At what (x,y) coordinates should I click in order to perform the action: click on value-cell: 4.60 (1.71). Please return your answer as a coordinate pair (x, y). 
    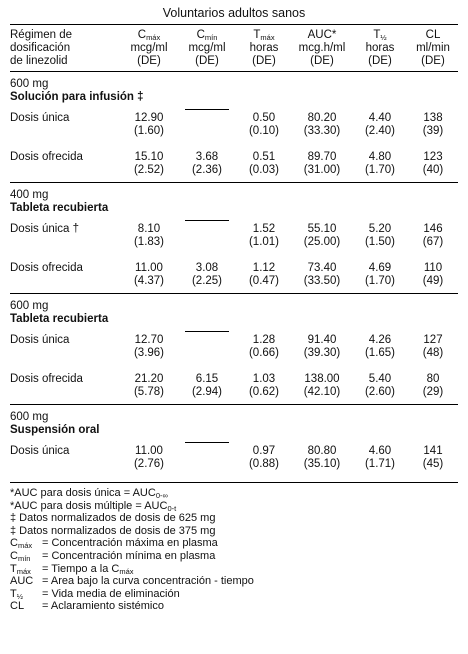
    Looking at the image, I should click on (380, 456).